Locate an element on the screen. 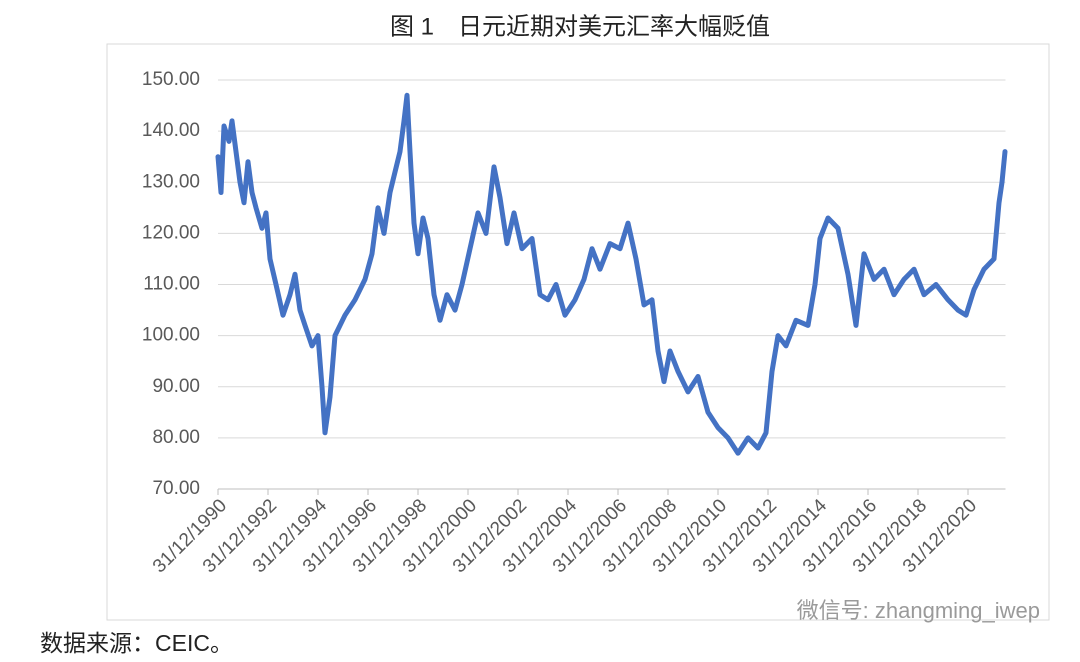  source: 数据来源：CEIC。 is located at coordinates (136, 643).